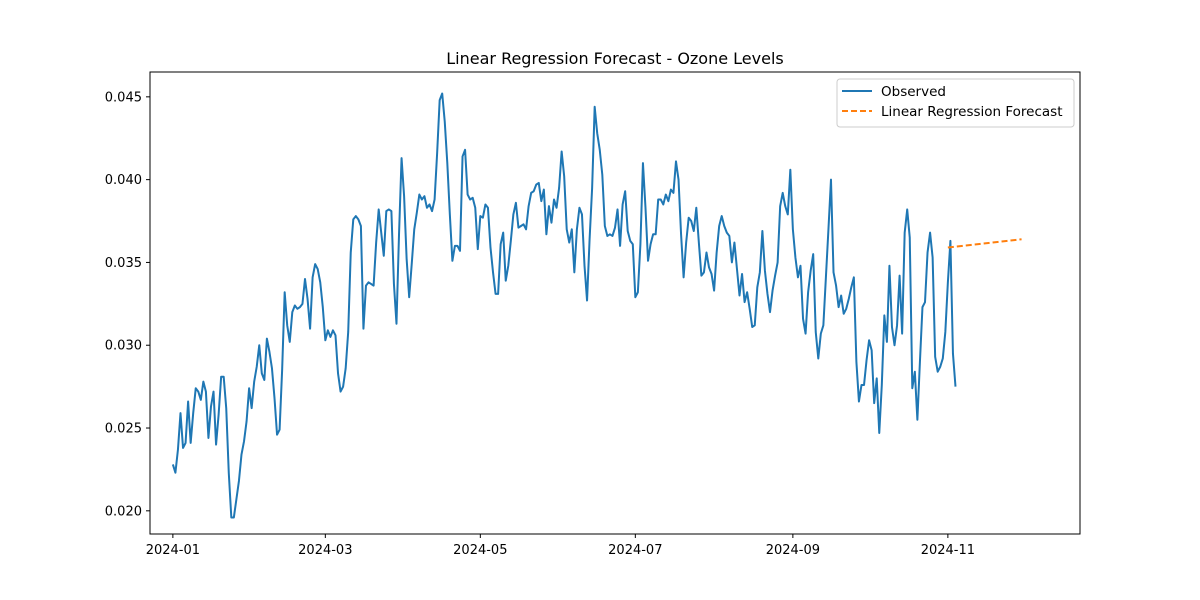 The height and width of the screenshot is (600, 1200). Describe the element at coordinates (123, 511) in the screenshot. I see `y-tick-label: 0.020` at that location.